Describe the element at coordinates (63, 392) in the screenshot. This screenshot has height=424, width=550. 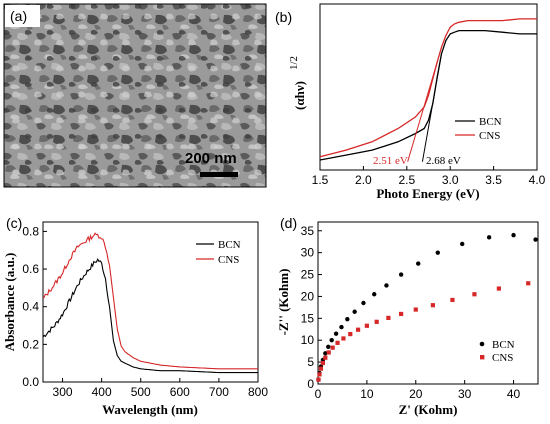
I see `x-tick-label-c: 300` at that location.